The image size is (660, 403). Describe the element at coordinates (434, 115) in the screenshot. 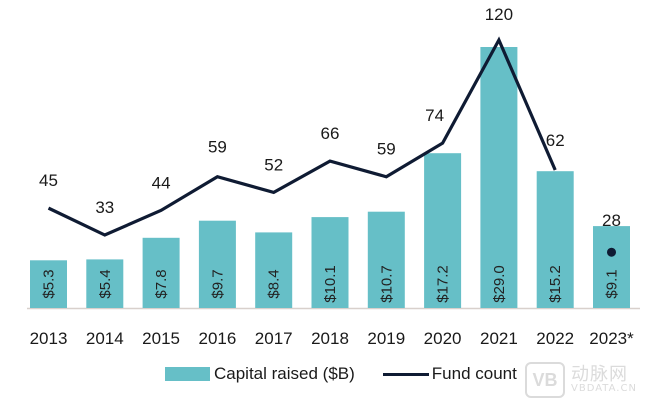

I see `fund-count-label-2020: 74` at that location.